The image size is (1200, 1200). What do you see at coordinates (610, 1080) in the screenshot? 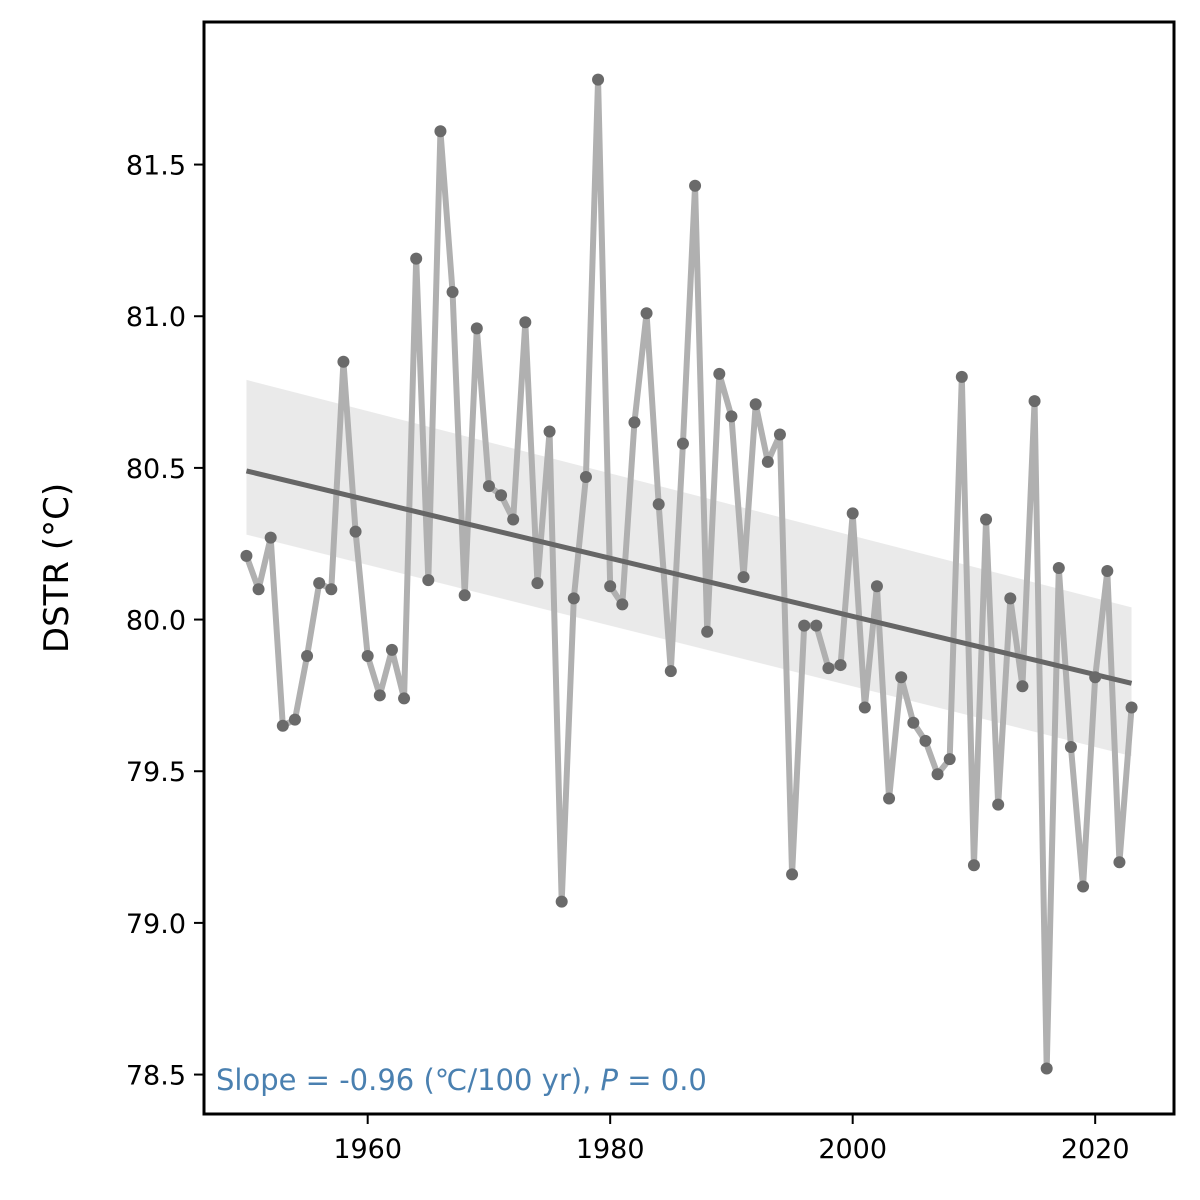
I see `slope-annotation-p: P` at bounding box center [610, 1080].